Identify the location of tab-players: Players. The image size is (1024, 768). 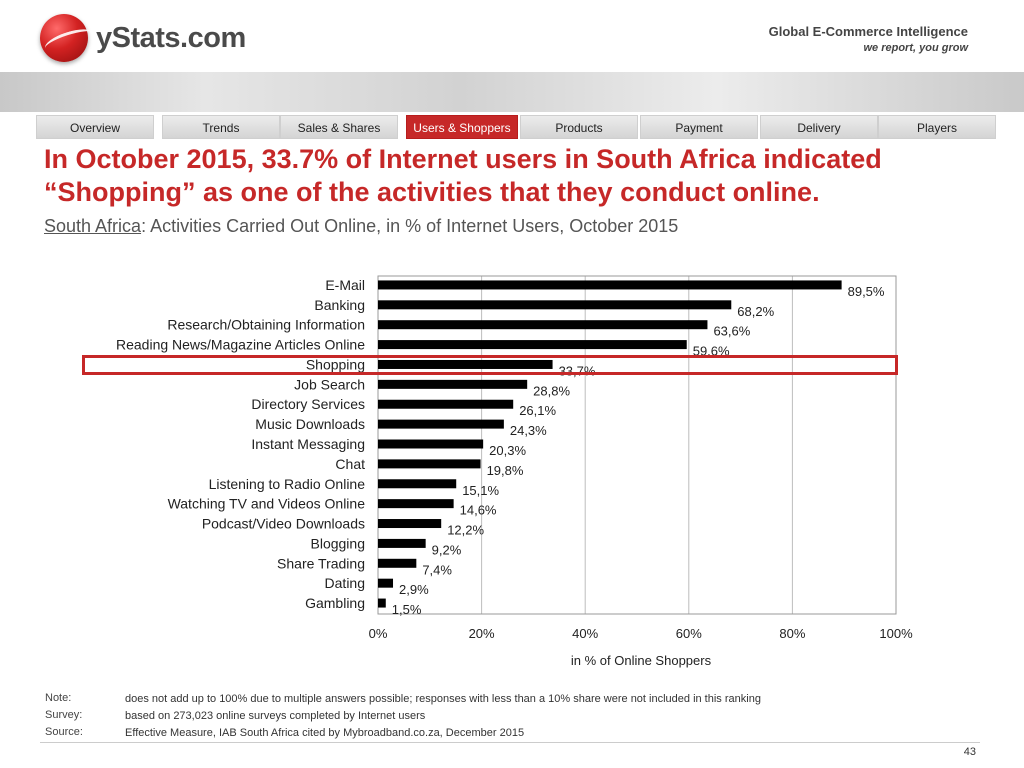
(937, 127).